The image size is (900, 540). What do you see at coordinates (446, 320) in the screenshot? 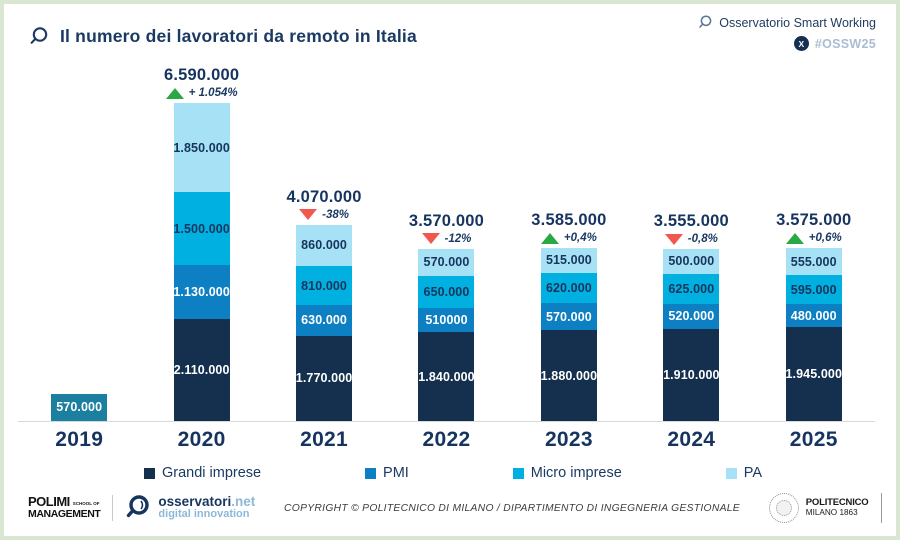
I see `bar-segment: 510000` at bounding box center [446, 320].